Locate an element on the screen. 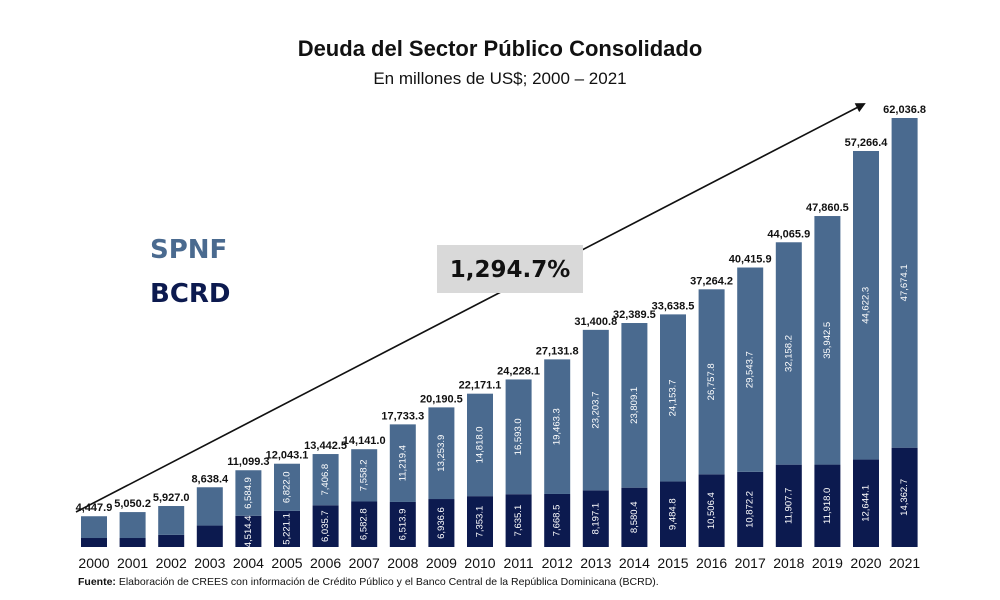 This screenshot has height=600, width=1000. bar-label-bcrd-2006: 6,035.7 is located at coordinates (325, 526).